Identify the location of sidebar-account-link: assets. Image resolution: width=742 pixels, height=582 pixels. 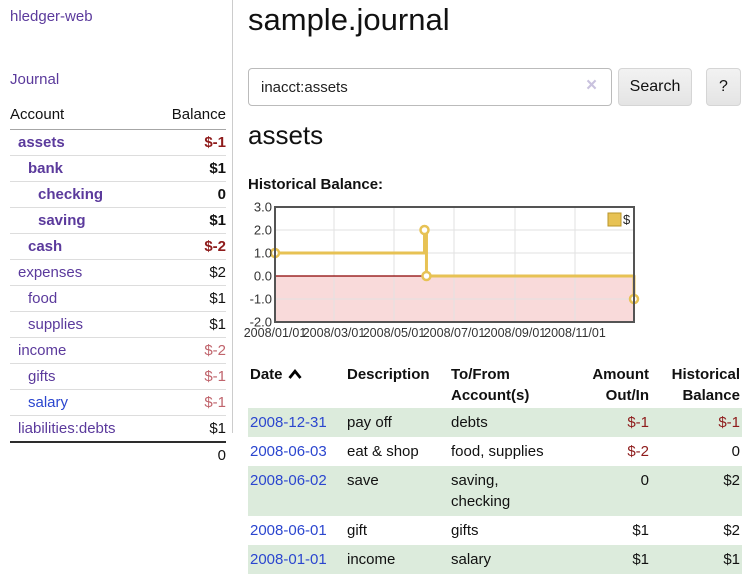
(41, 142).